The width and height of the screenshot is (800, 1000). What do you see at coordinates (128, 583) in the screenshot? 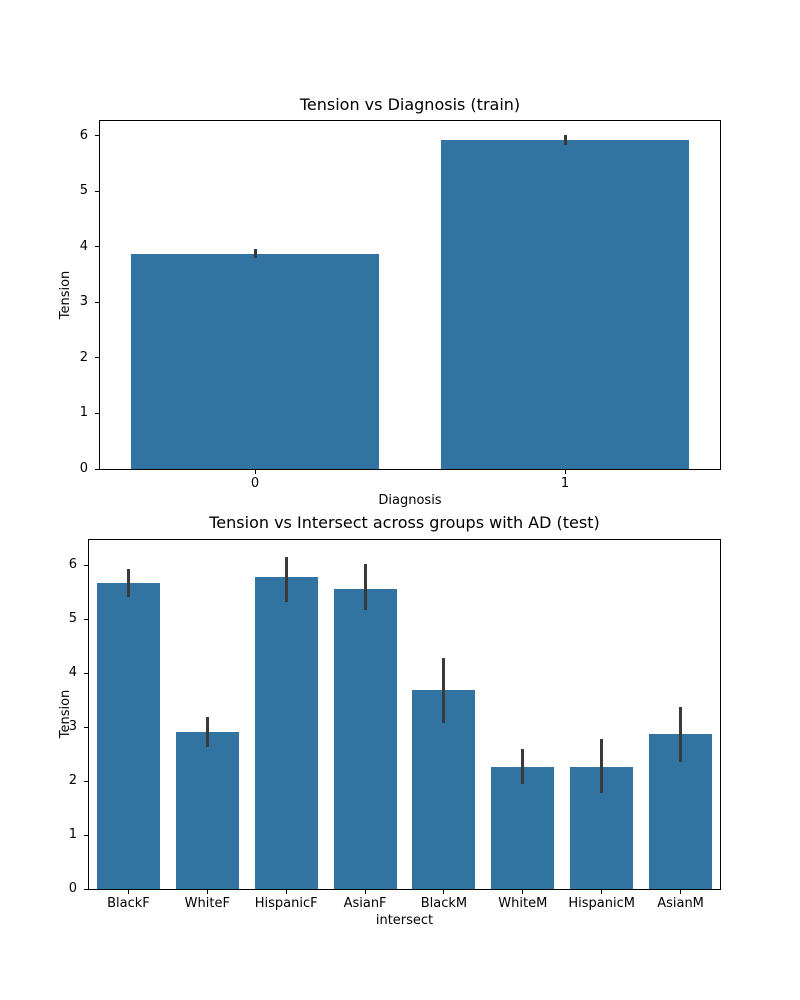
I see `errorbar-BlackF` at bounding box center [128, 583].